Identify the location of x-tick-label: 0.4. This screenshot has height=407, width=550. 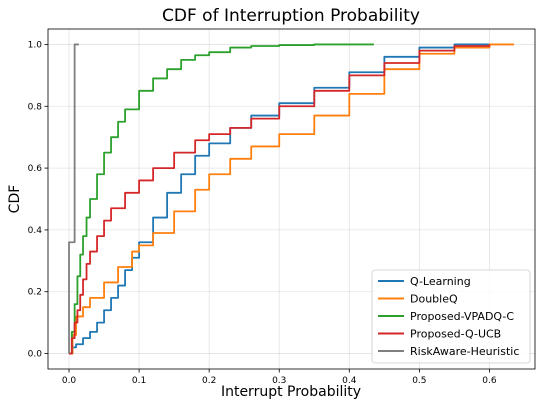
(349, 381).